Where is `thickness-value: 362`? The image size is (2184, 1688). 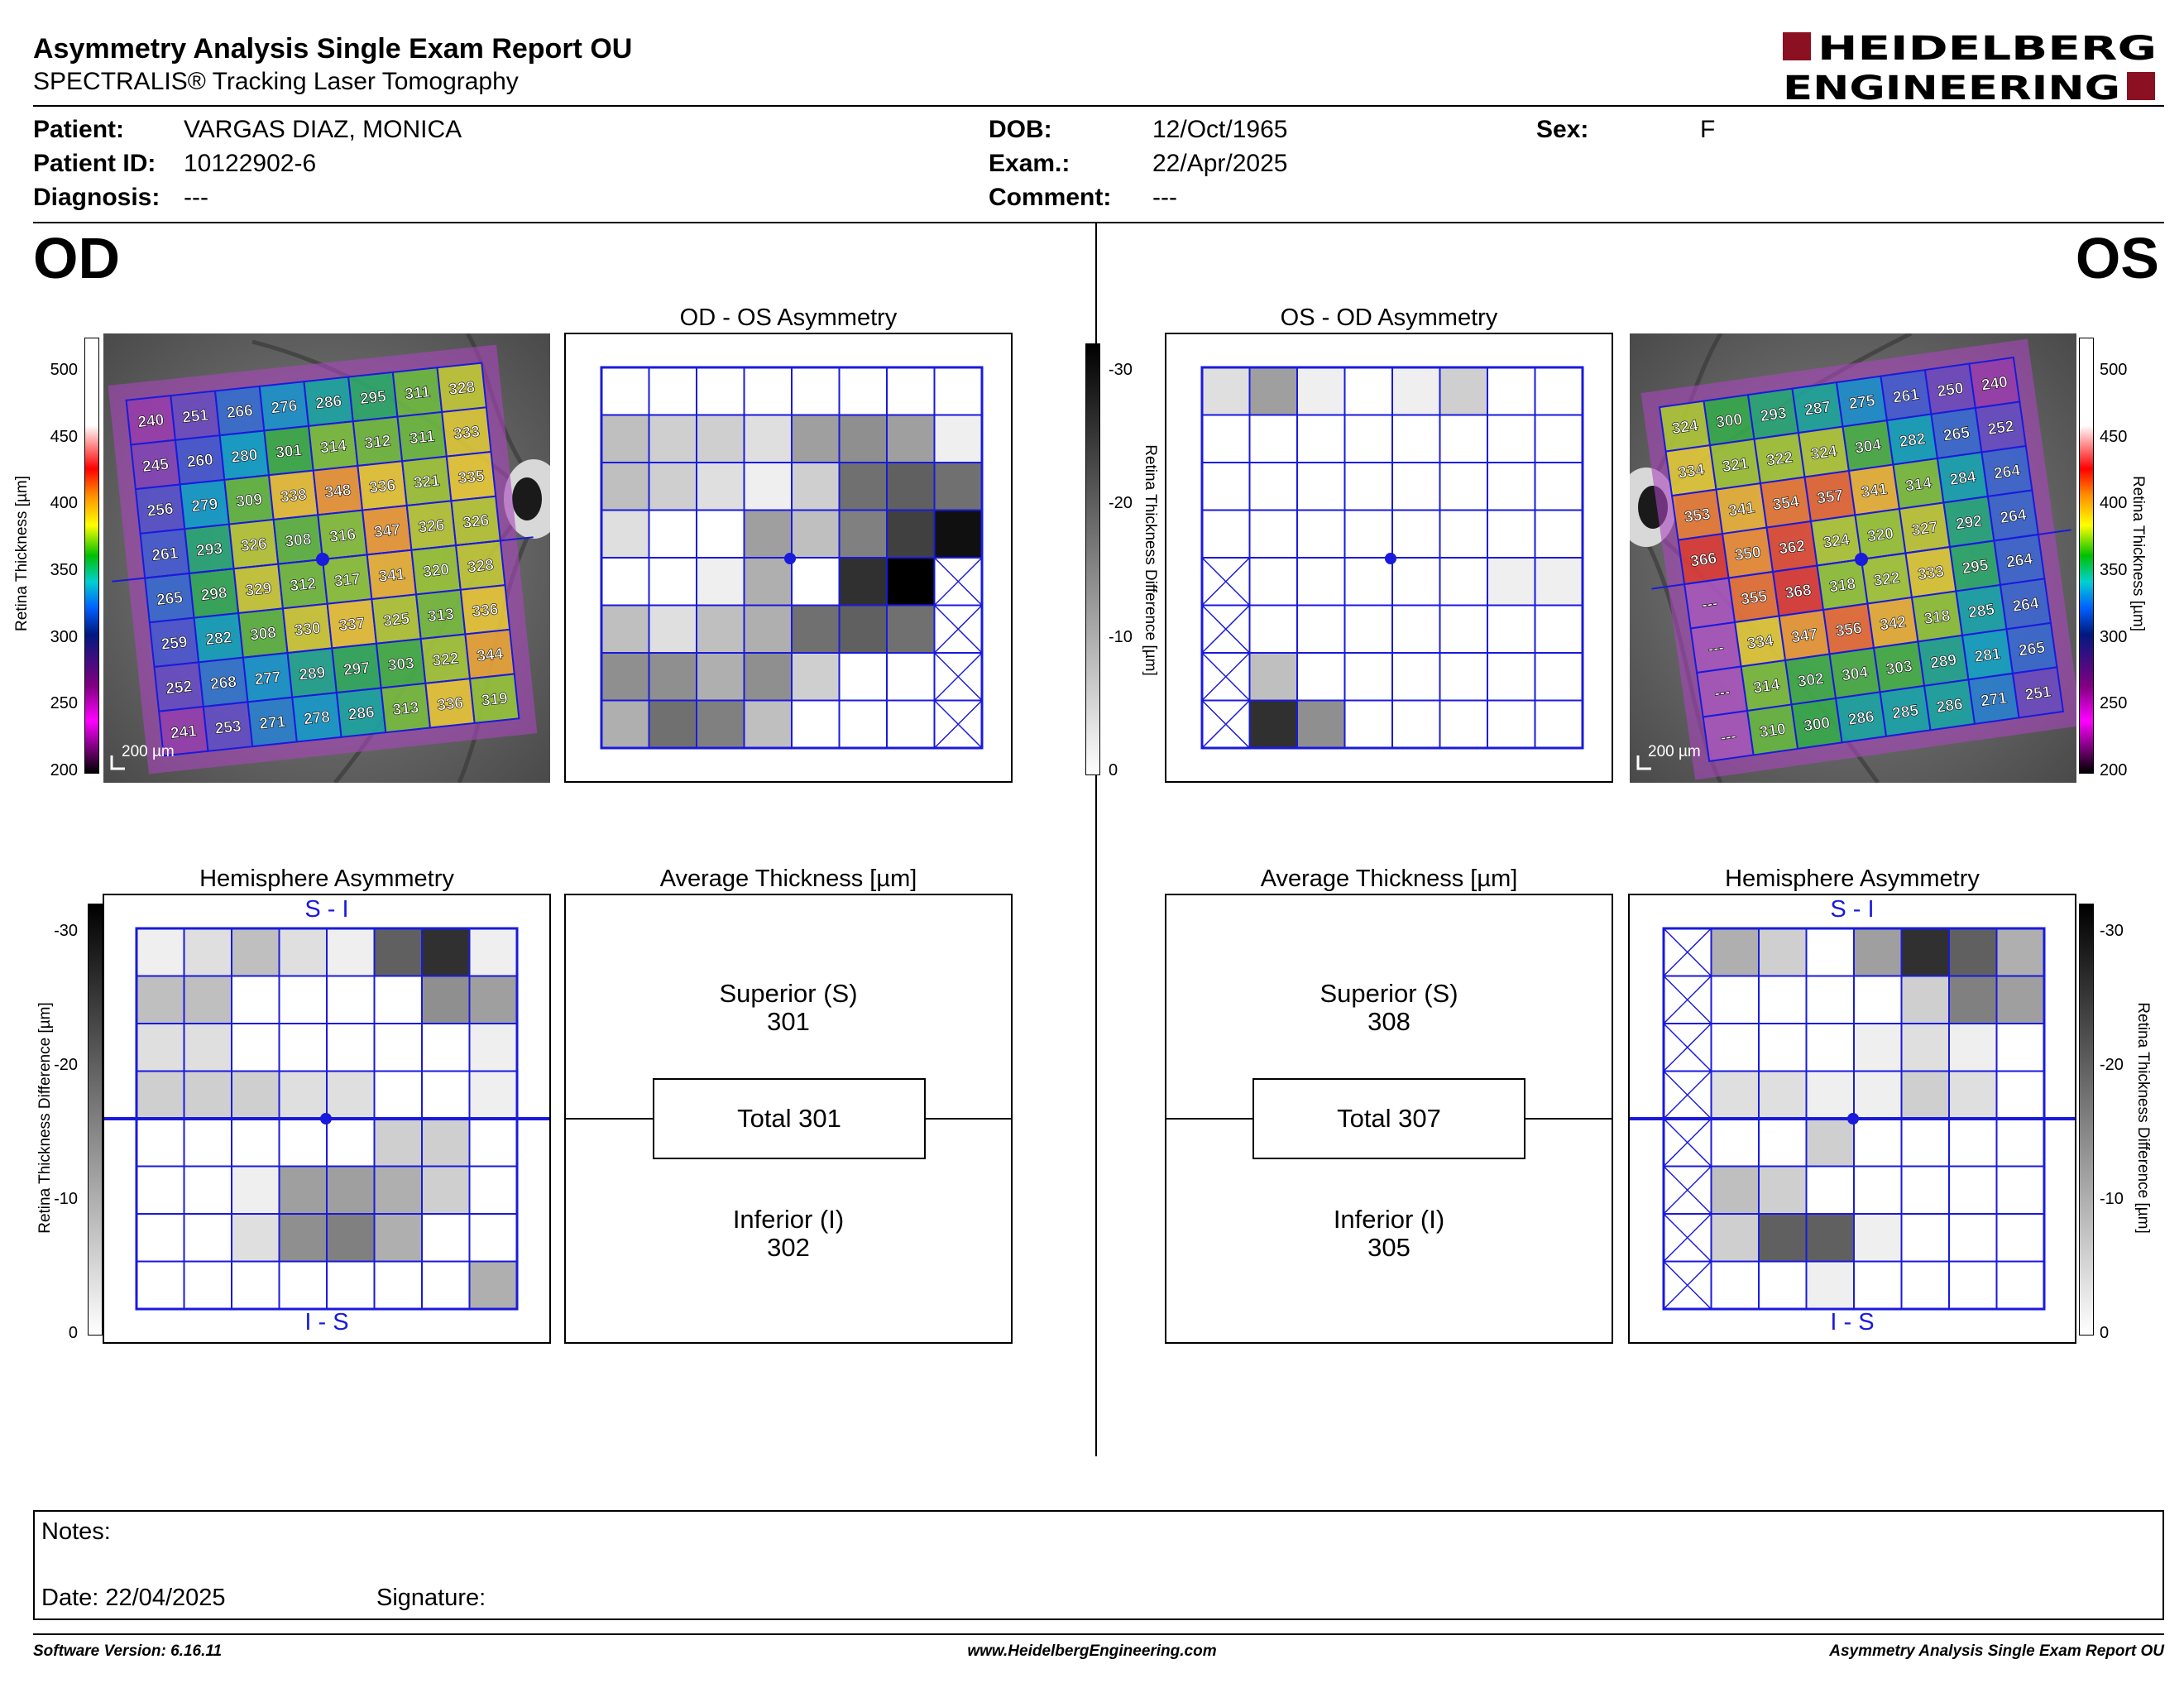
thickness-value: 362 is located at coordinates (1792, 547).